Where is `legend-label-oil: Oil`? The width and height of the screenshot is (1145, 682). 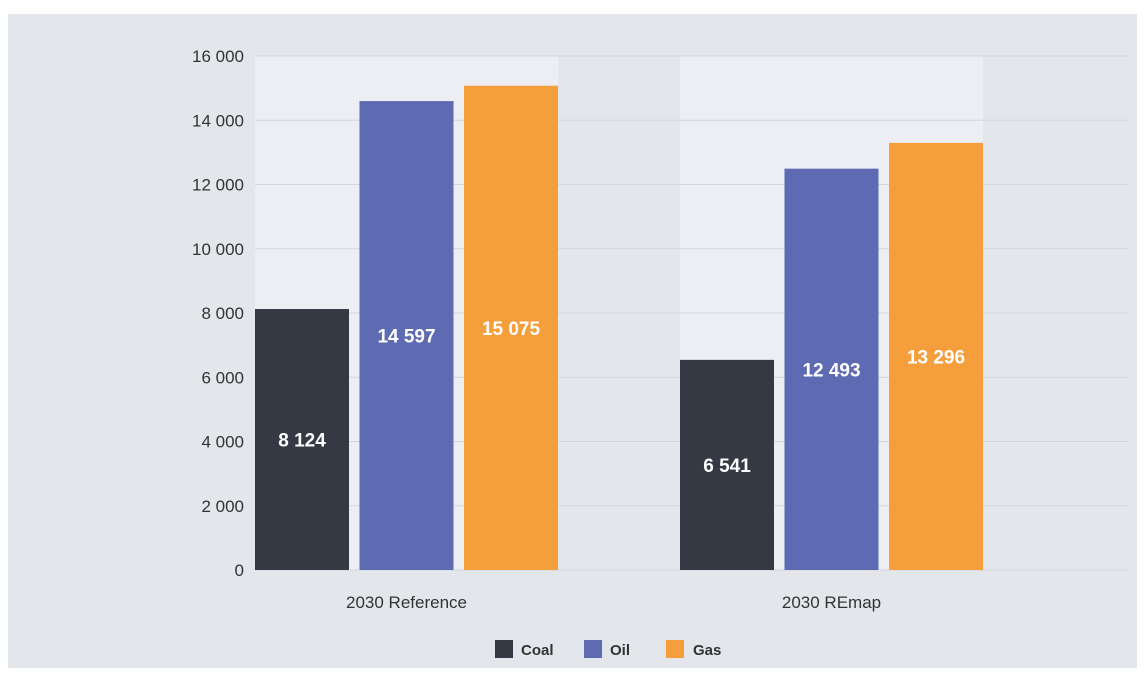
legend-label-oil: Oil is located at coordinates (620, 650).